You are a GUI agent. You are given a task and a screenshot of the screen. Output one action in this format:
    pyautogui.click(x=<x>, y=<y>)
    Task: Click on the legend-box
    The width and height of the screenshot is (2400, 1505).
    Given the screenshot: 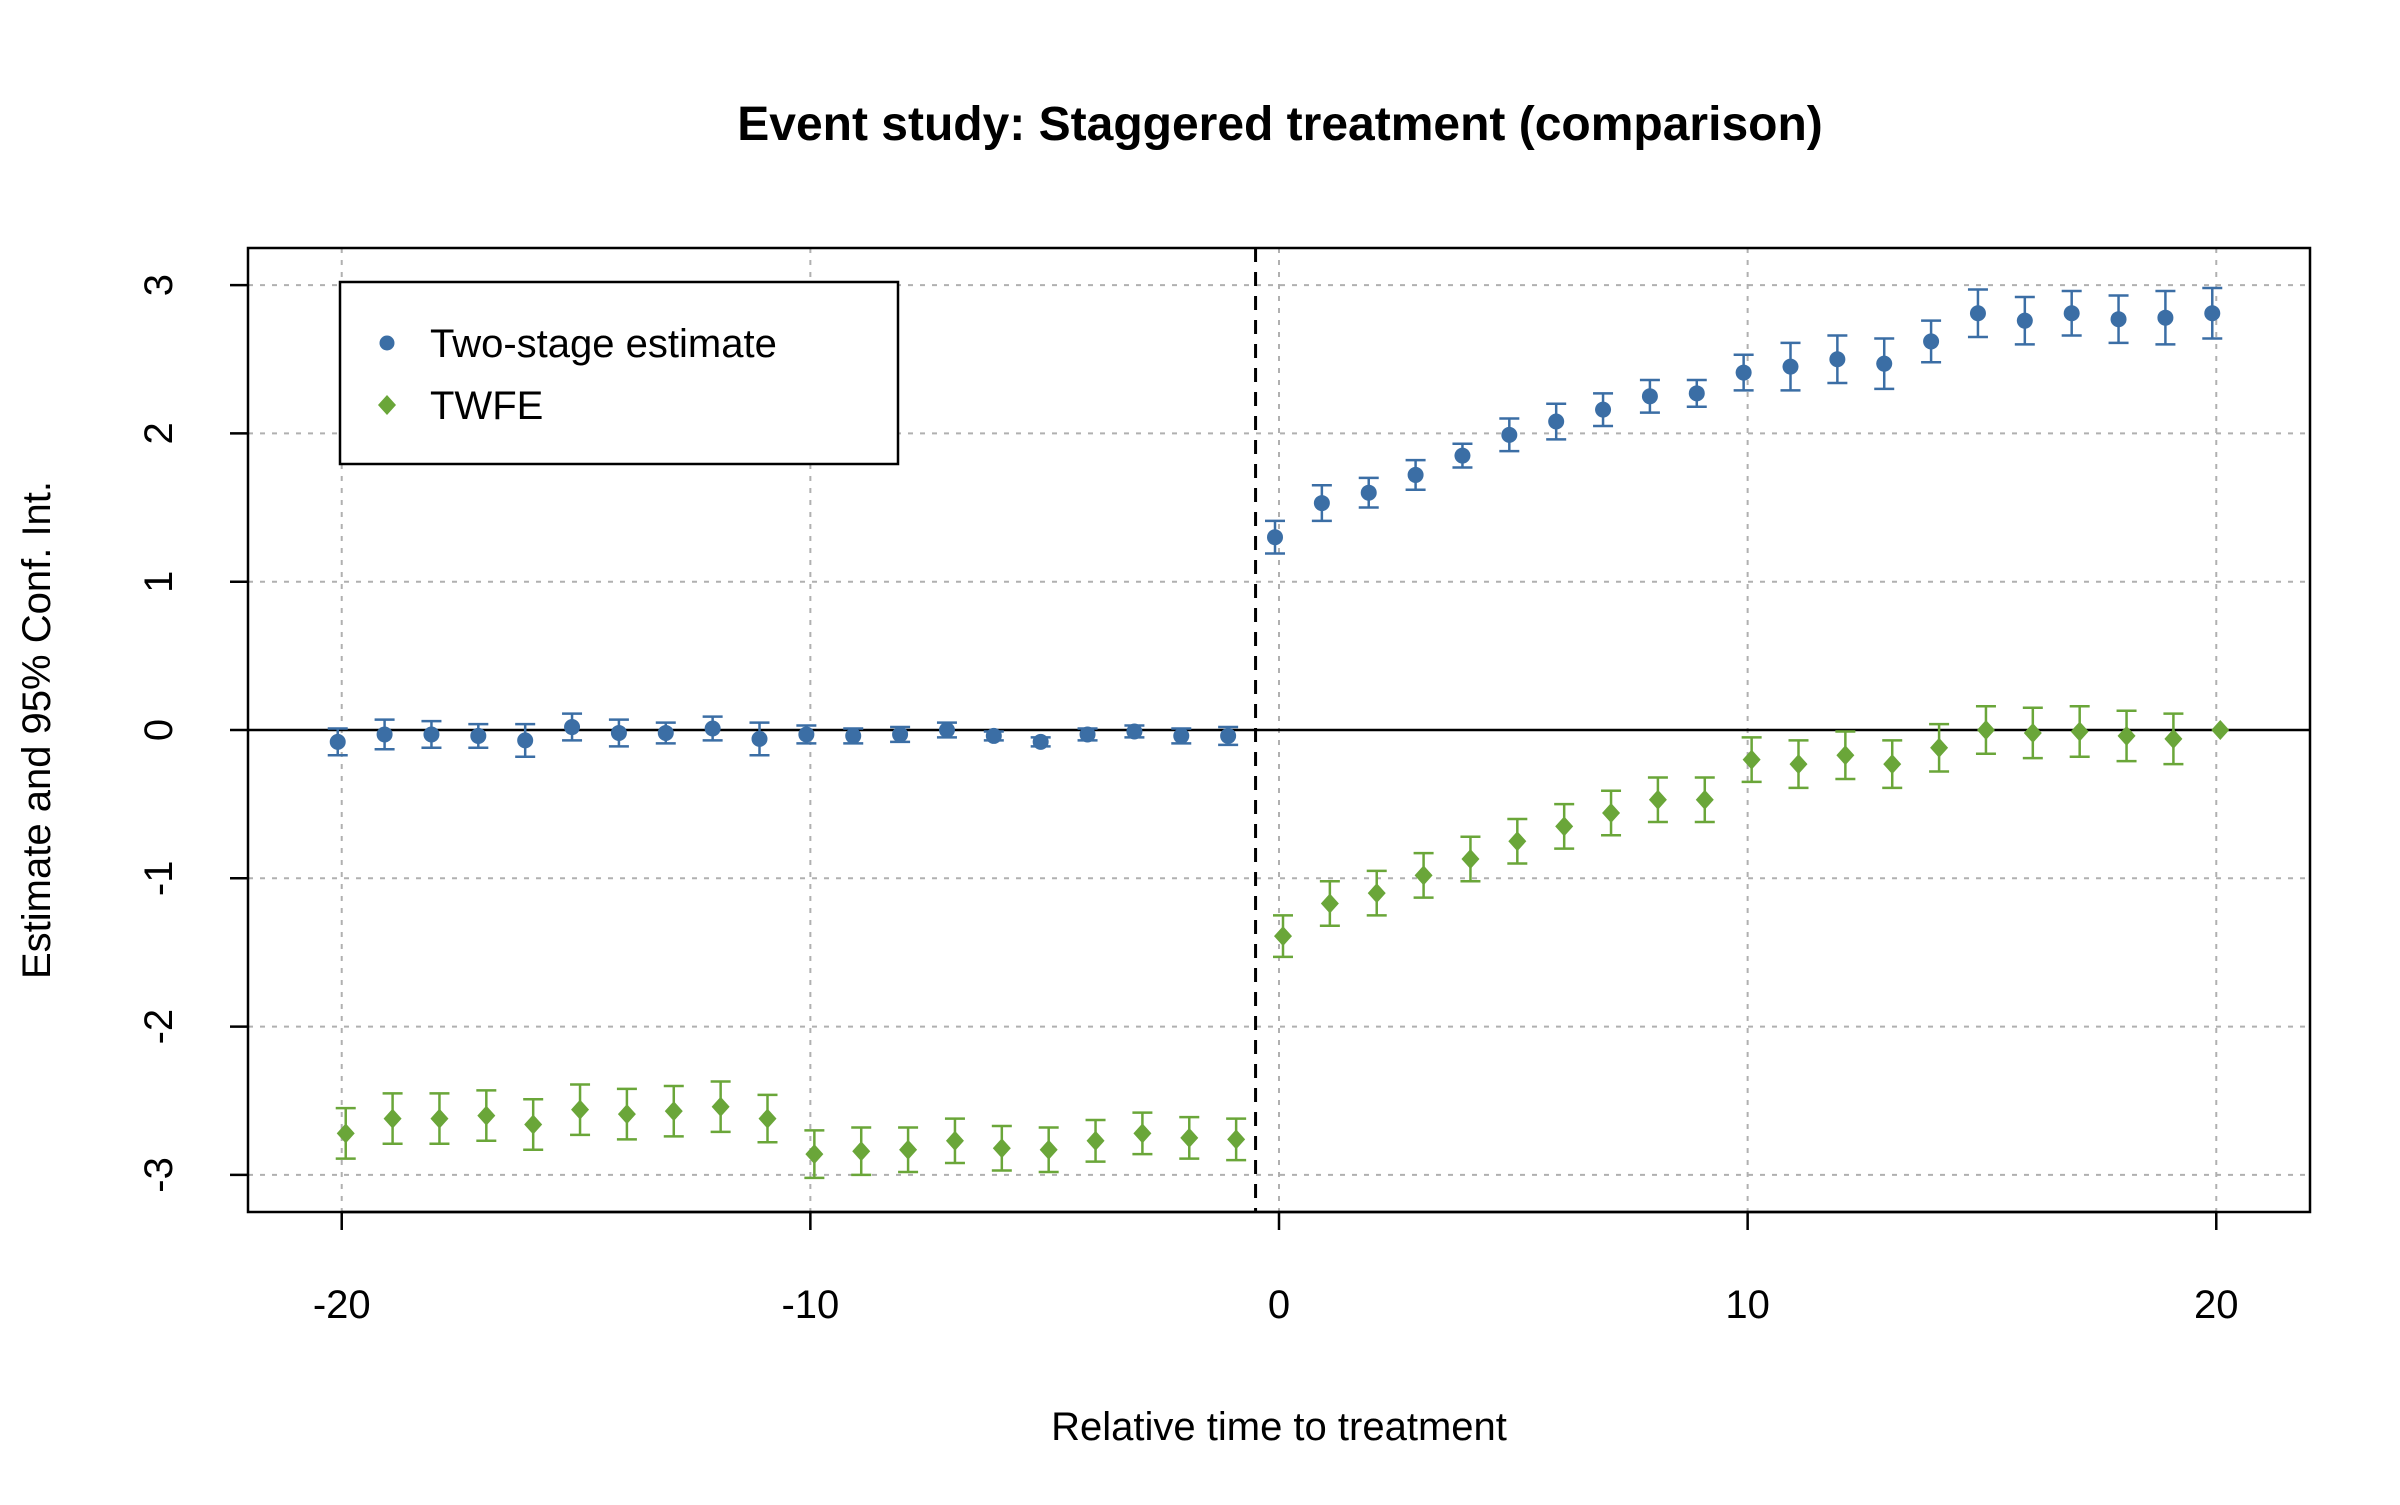 What is the action you would take?
    pyautogui.click(x=619, y=373)
    